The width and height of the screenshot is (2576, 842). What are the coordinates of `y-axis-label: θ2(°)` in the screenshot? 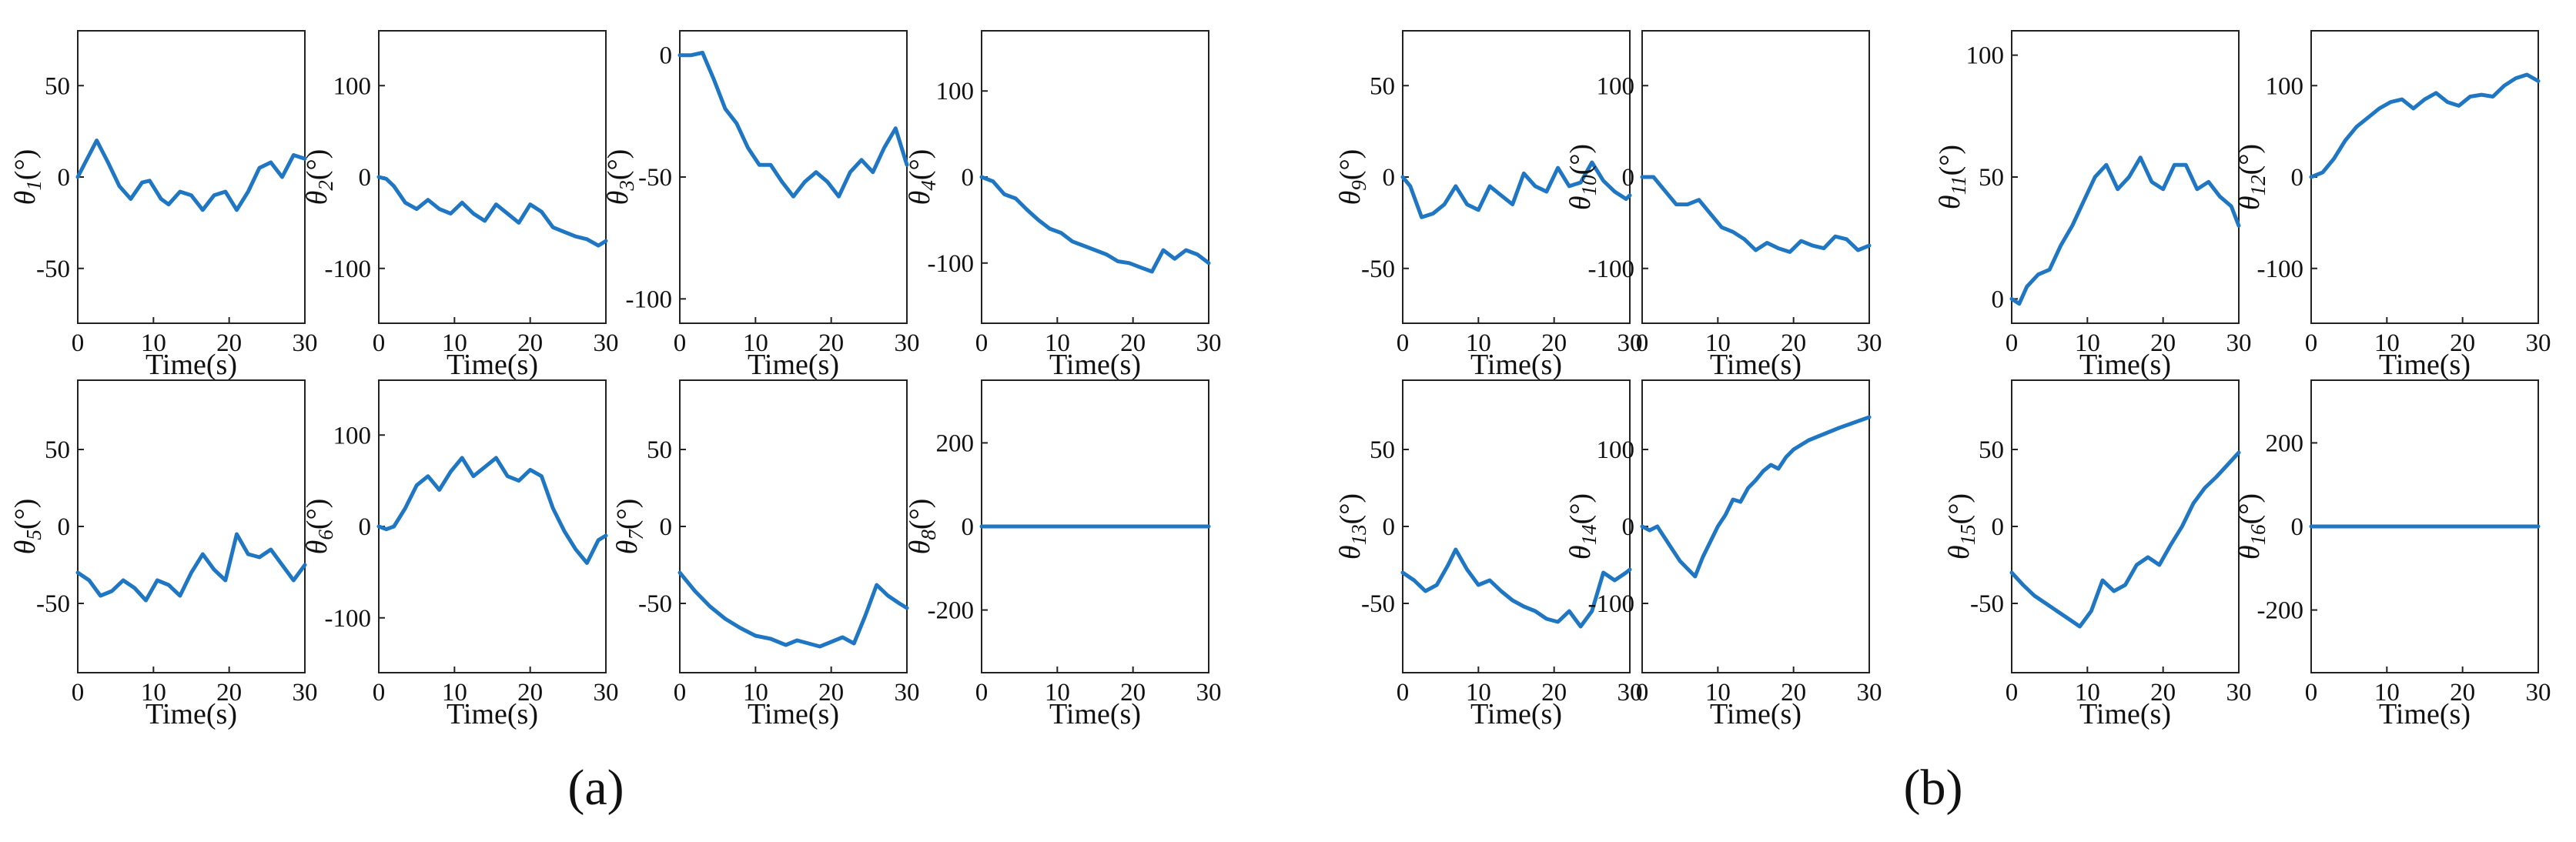 It's located at (319, 177).